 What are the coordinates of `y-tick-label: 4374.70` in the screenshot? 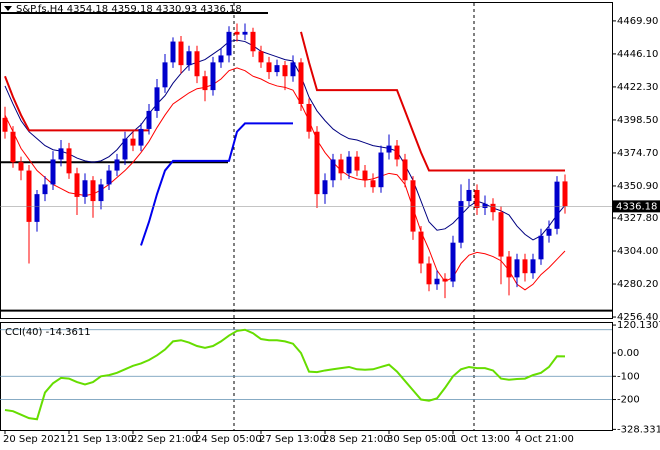 It's located at (637, 153).